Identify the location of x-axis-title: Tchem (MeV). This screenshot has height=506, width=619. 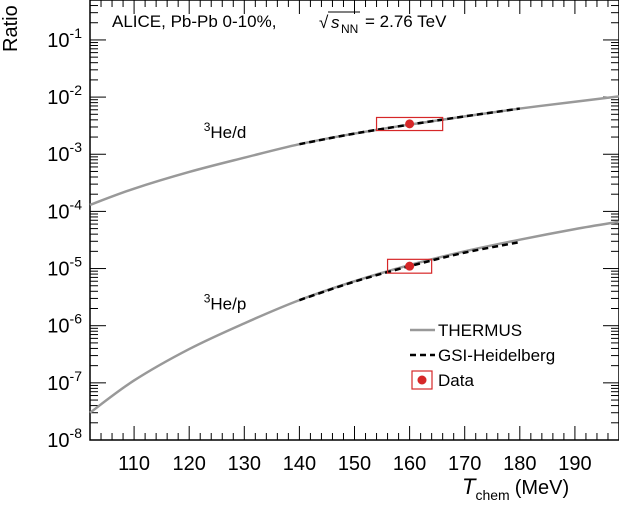
(515, 488).